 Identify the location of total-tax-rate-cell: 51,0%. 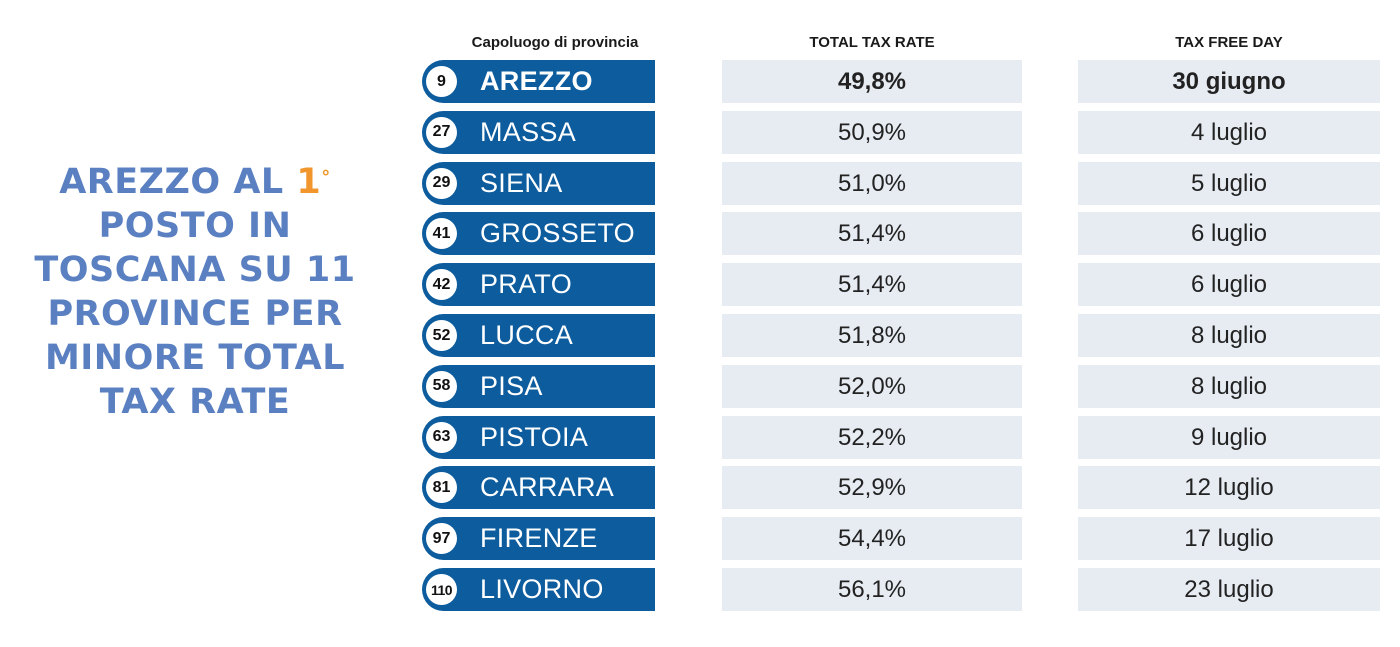
(872, 183).